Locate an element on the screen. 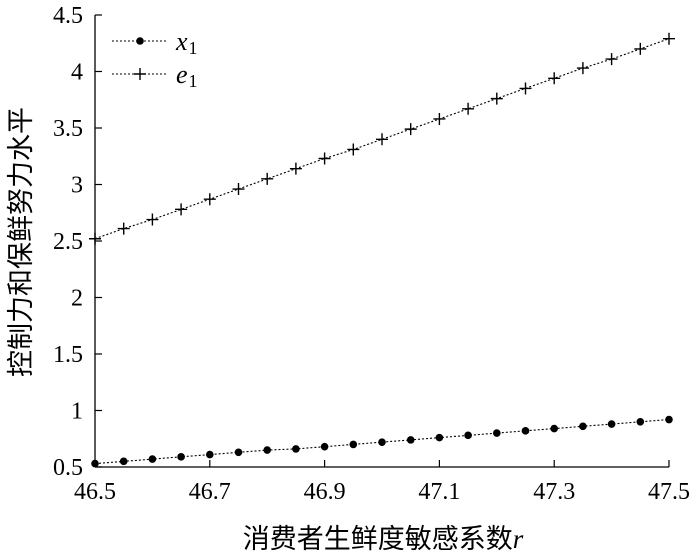  legend-label: e1 is located at coordinates (187, 75).